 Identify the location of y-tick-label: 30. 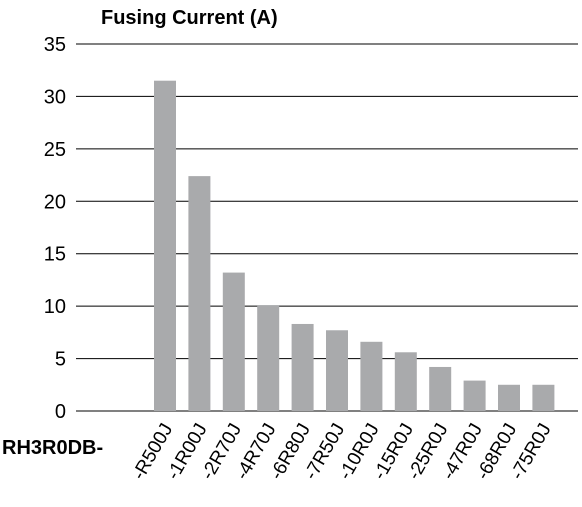
(55, 97).